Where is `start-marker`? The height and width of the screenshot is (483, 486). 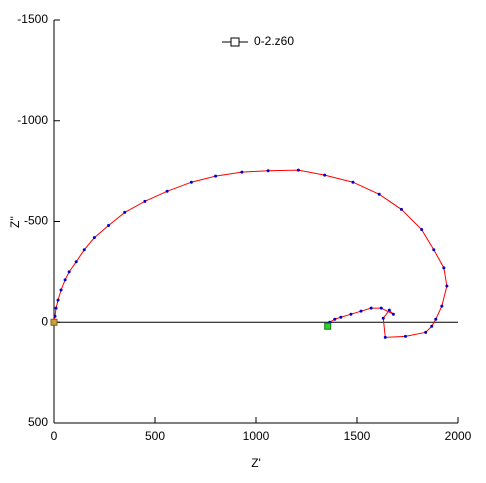
start-marker is located at coordinates (54, 322).